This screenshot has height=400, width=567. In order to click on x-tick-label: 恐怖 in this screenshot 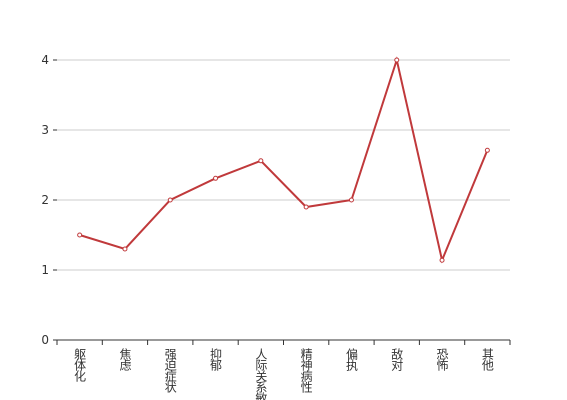, I will do `click(442, 359)`.